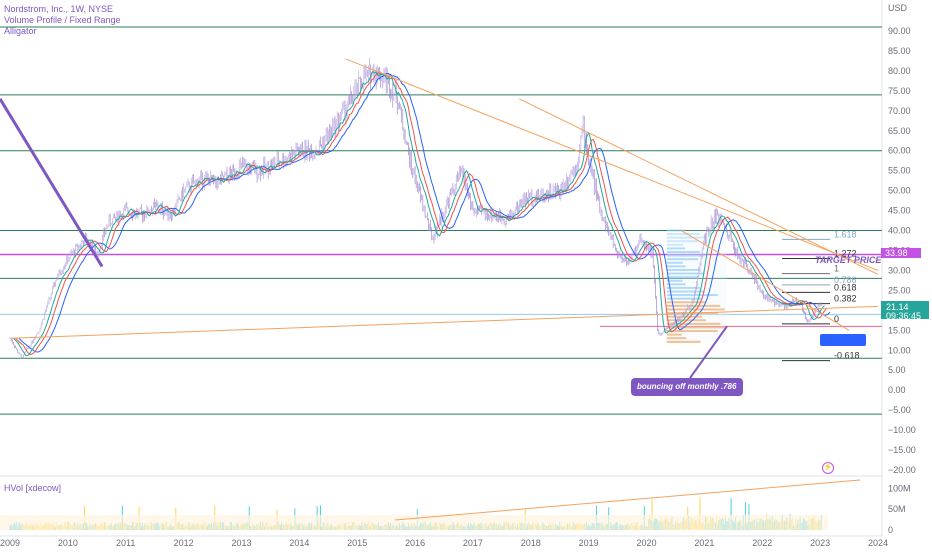 This screenshot has width=932, height=555. Describe the element at coordinates (33, 488) in the screenshot. I see `hvol-legend: HVol [xdecow]` at that location.